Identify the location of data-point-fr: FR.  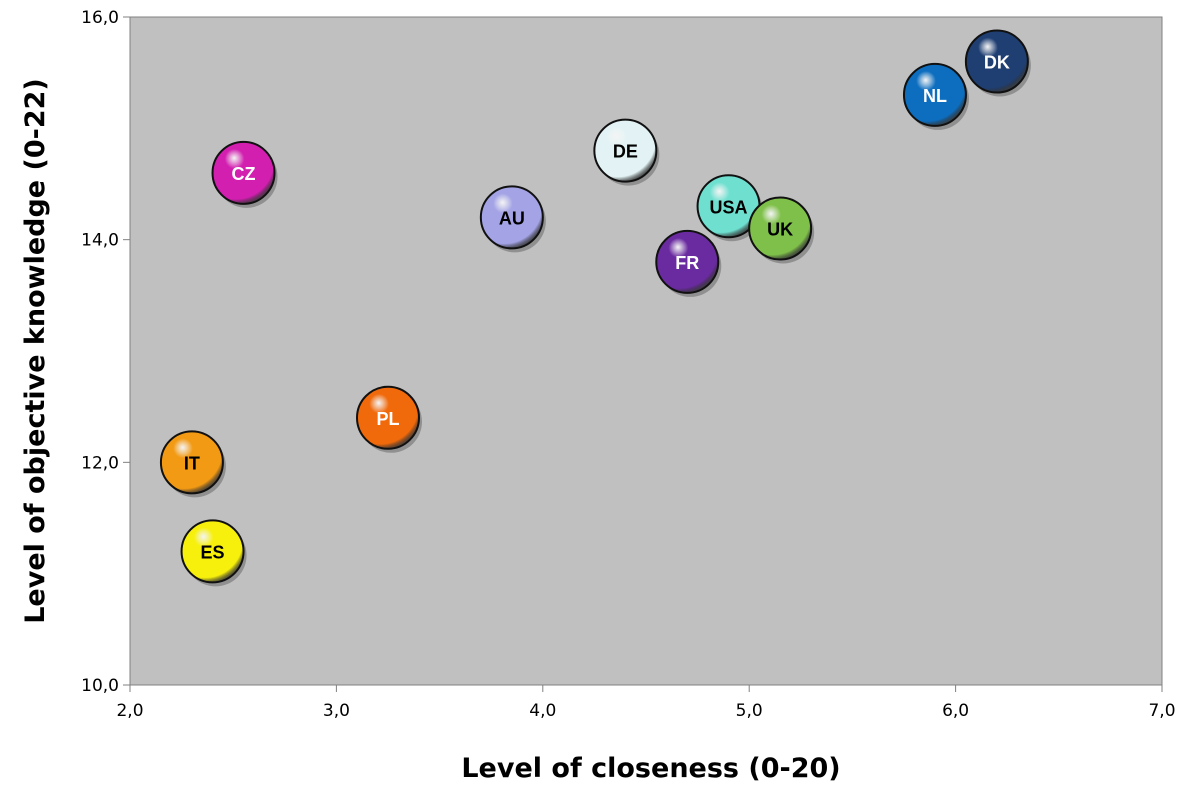
(688, 263).